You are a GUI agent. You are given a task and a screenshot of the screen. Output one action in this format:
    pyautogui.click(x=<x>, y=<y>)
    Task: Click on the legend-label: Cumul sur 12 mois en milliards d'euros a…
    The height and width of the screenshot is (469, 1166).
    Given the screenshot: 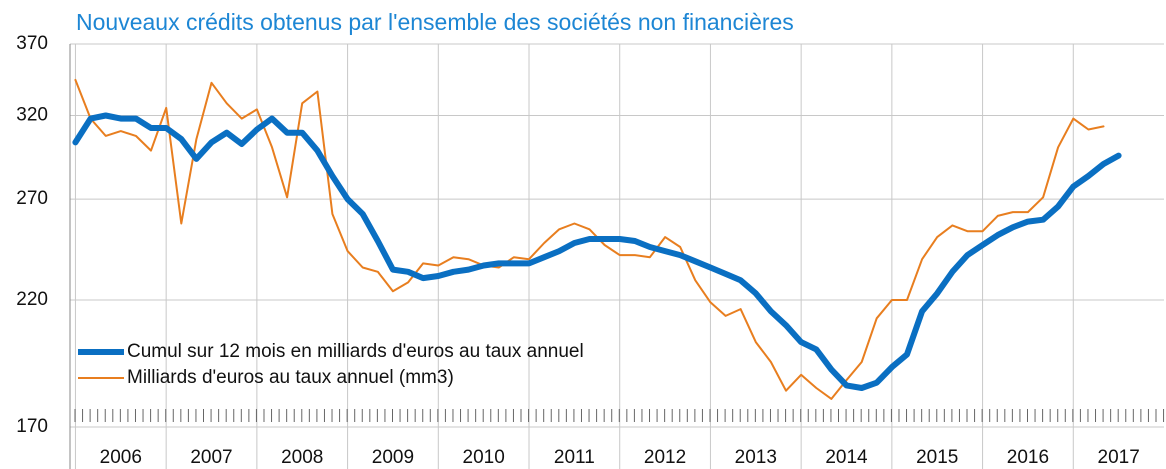 What is the action you would take?
    pyautogui.click(x=355, y=351)
    